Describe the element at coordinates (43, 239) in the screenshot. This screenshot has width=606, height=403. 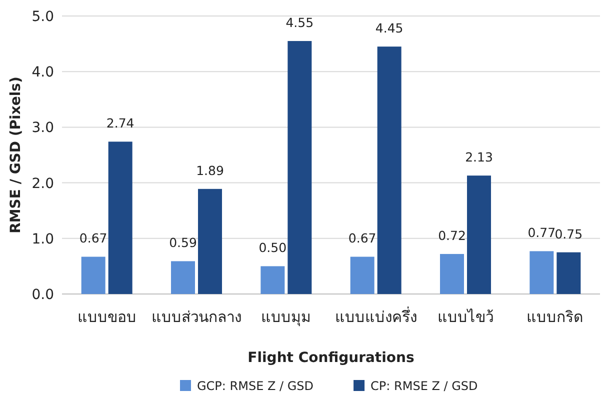
I see `y-tick-label: 1.0` at that location.